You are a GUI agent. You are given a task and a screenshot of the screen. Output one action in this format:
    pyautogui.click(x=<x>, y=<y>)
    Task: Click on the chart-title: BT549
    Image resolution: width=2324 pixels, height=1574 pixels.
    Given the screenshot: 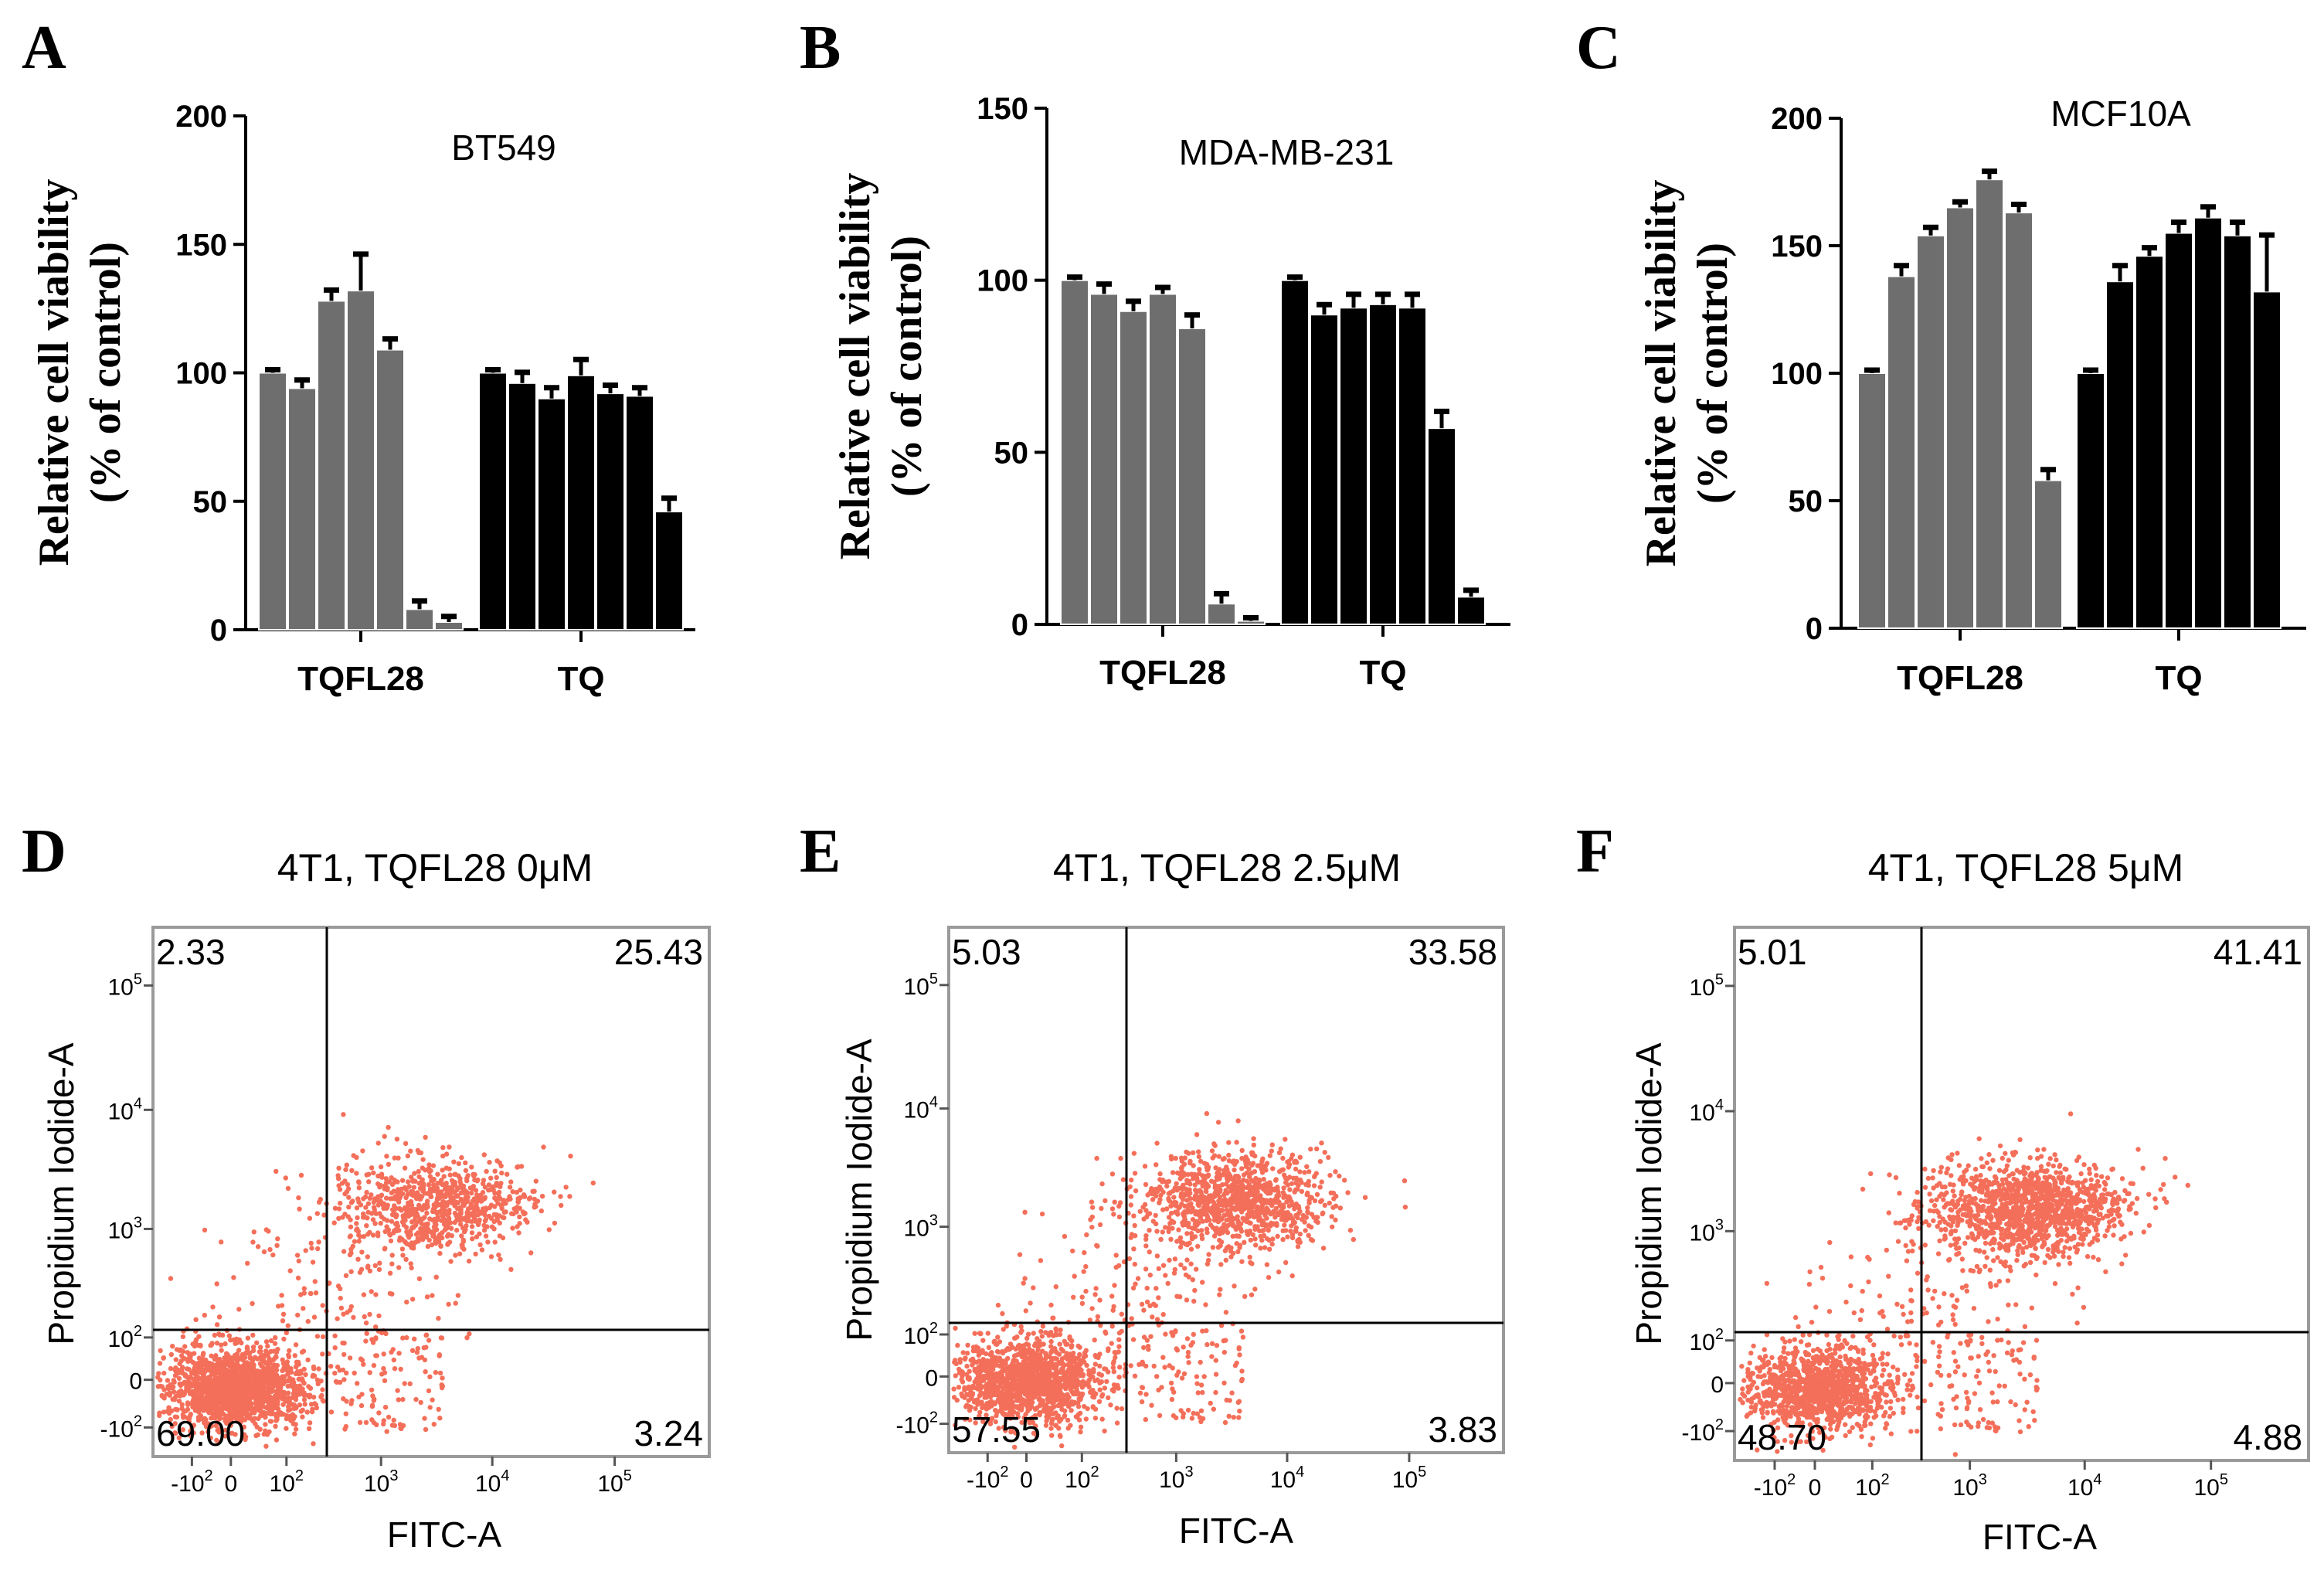 What is the action you would take?
    pyautogui.click(x=504, y=147)
    